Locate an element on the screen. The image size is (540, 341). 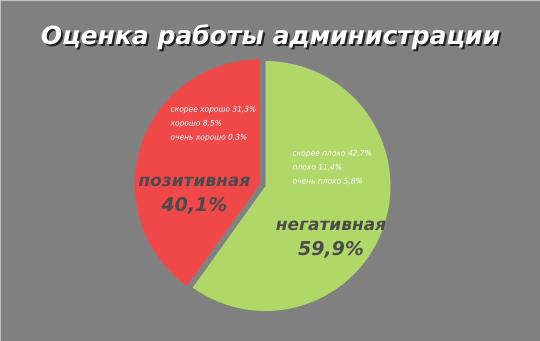
slice-label: позитивная is located at coordinates (194, 181).